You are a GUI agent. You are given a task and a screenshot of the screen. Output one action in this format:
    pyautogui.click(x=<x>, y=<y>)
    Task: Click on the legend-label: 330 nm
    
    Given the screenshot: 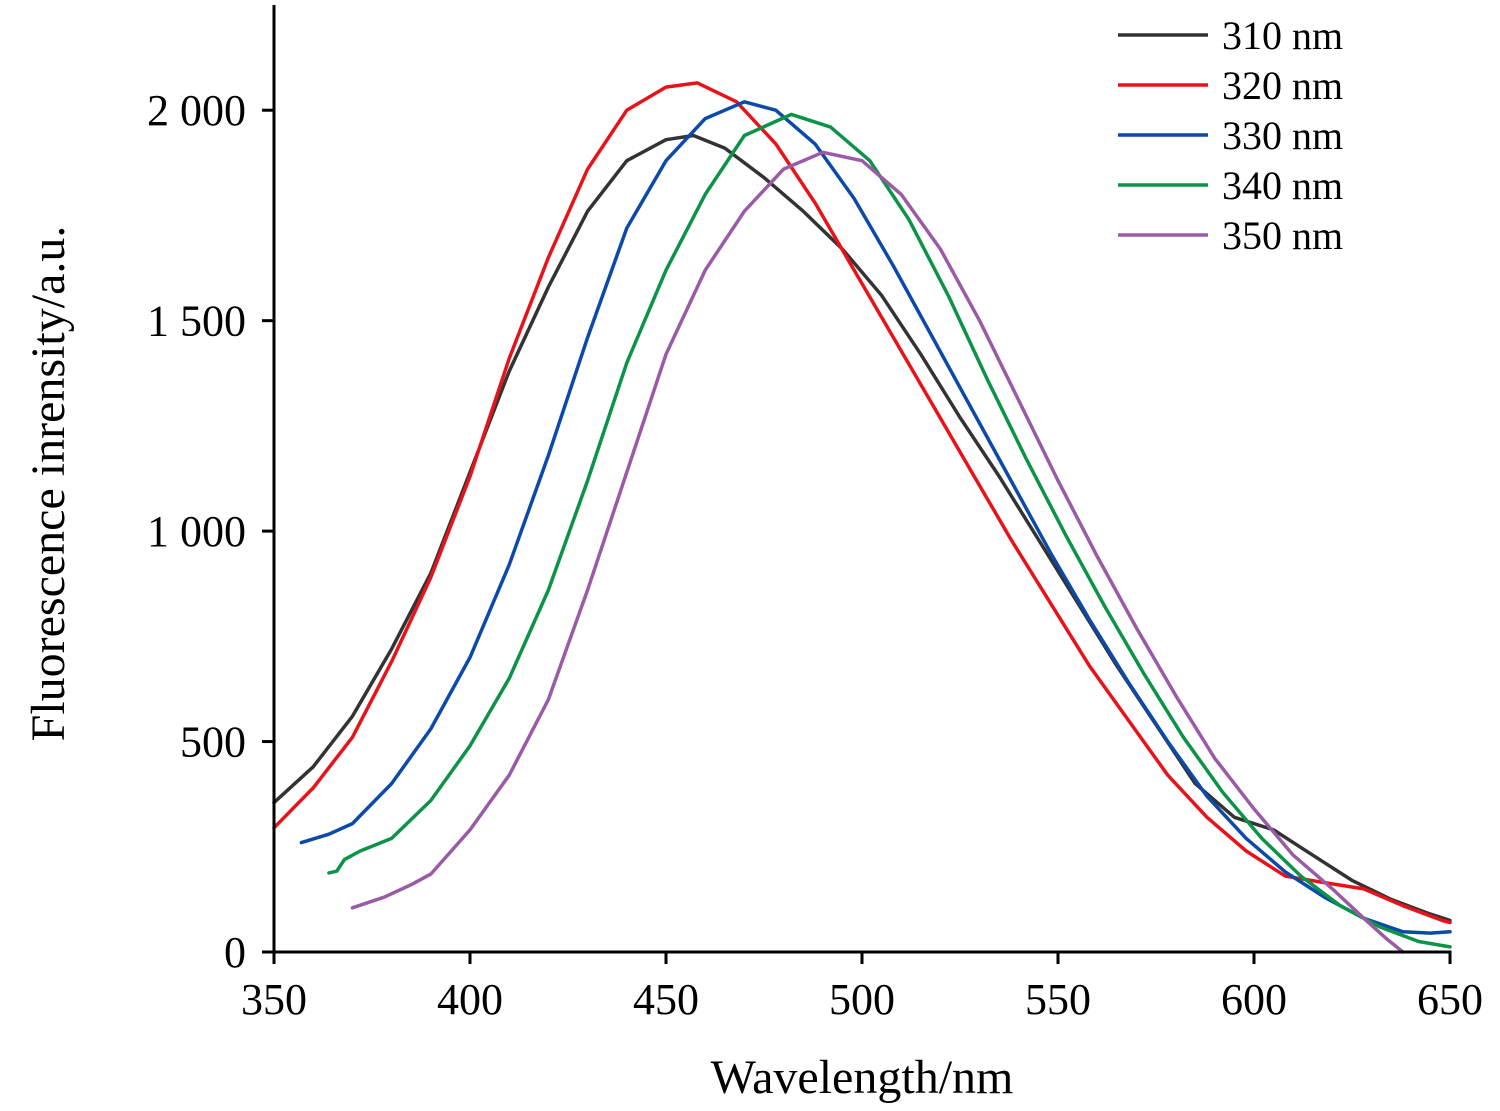 What is the action you would take?
    pyautogui.click(x=1282, y=135)
    